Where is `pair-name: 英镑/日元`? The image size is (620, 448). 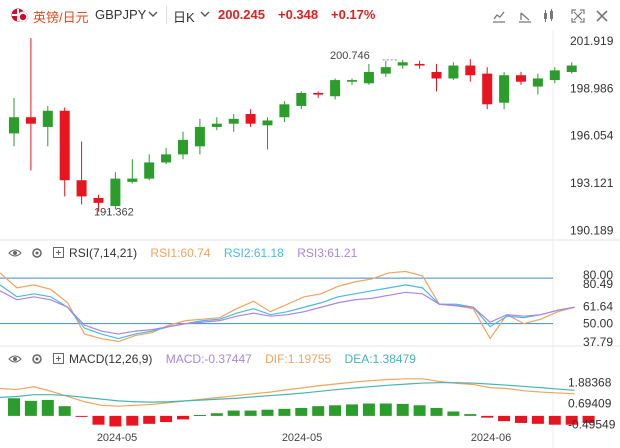 pair-name: 英镑/日元 is located at coordinates (61, 17).